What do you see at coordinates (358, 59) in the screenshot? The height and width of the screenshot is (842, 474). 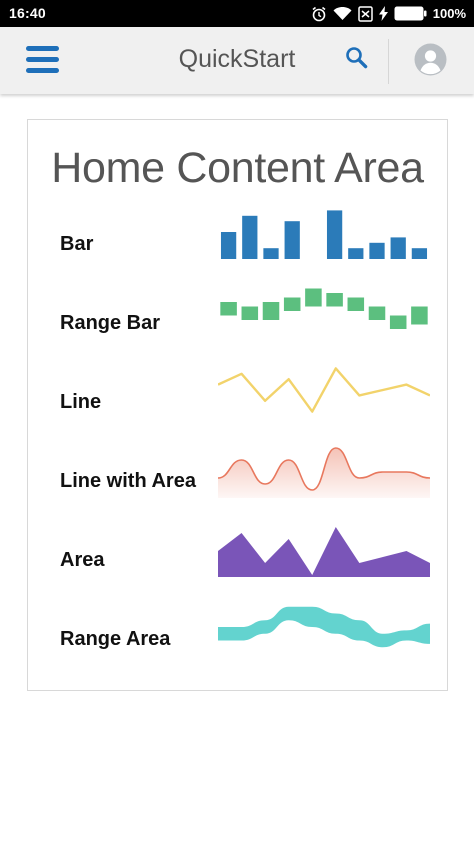 I see `search-icon` at bounding box center [358, 59].